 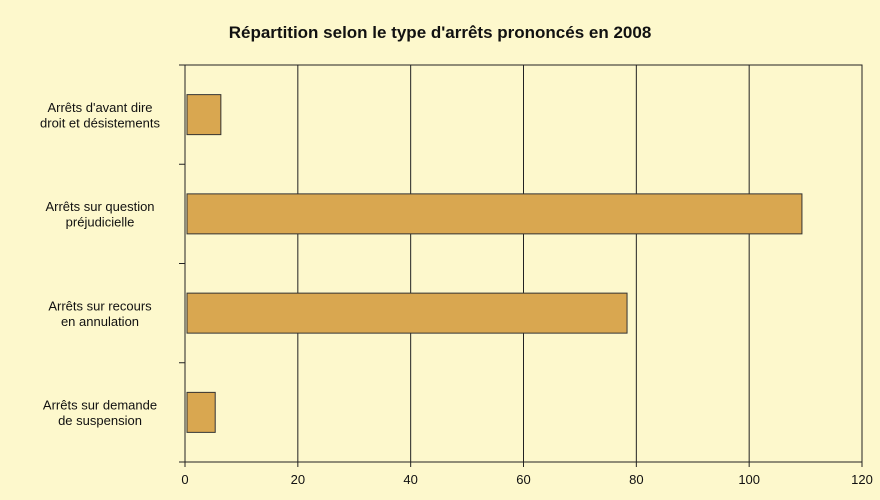 What do you see at coordinates (100, 115) in the screenshot?
I see `y-tick-label: Arrêts d'avant dire droit et désistements` at bounding box center [100, 115].